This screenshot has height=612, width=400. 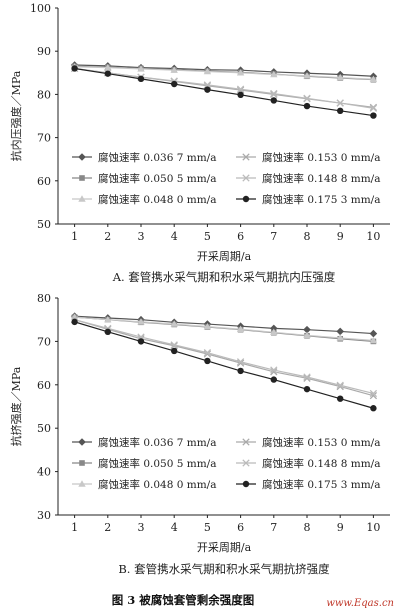 I want to click on legend-item: 腐蚀速率 0.050 5 mm/a, so click(x=144, y=178).